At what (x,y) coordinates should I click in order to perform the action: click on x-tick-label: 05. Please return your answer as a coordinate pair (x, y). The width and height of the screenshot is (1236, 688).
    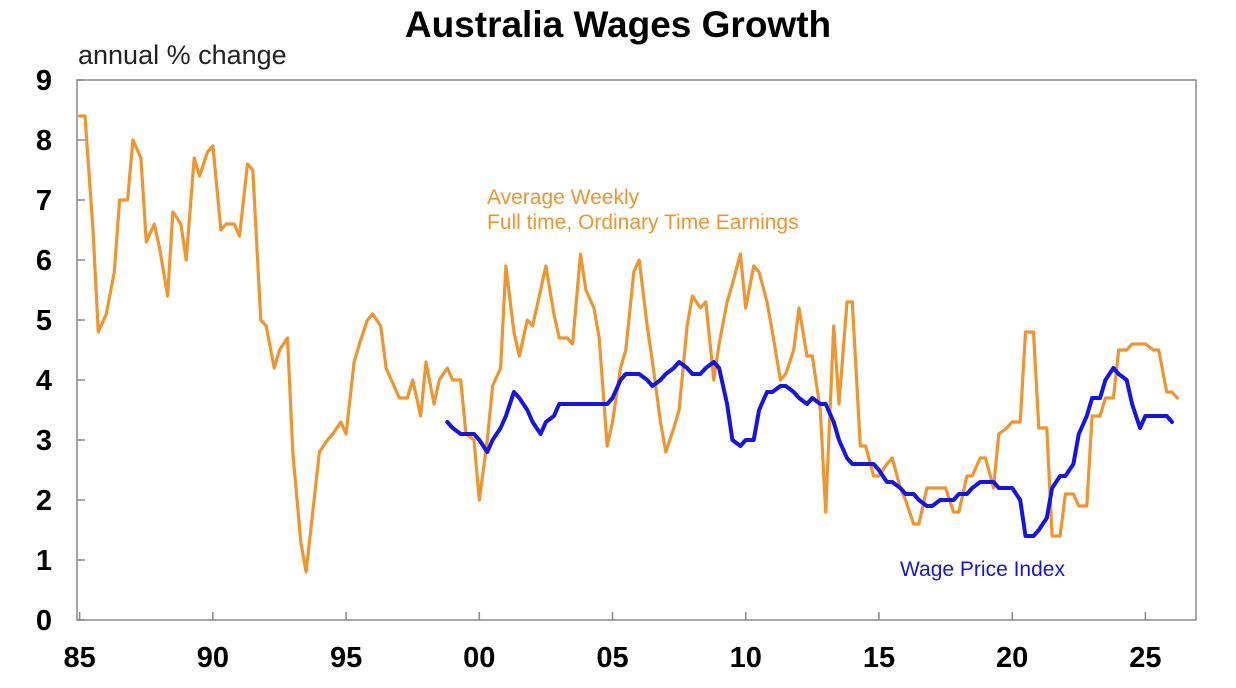
    Looking at the image, I should click on (612, 658).